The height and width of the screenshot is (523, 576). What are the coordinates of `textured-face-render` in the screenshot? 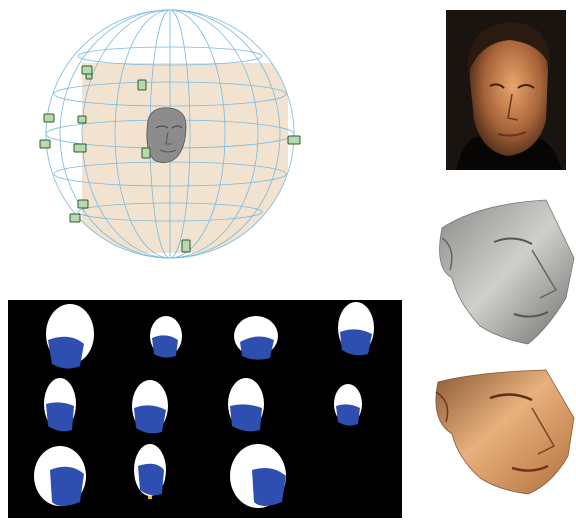 It's located at (505, 432).